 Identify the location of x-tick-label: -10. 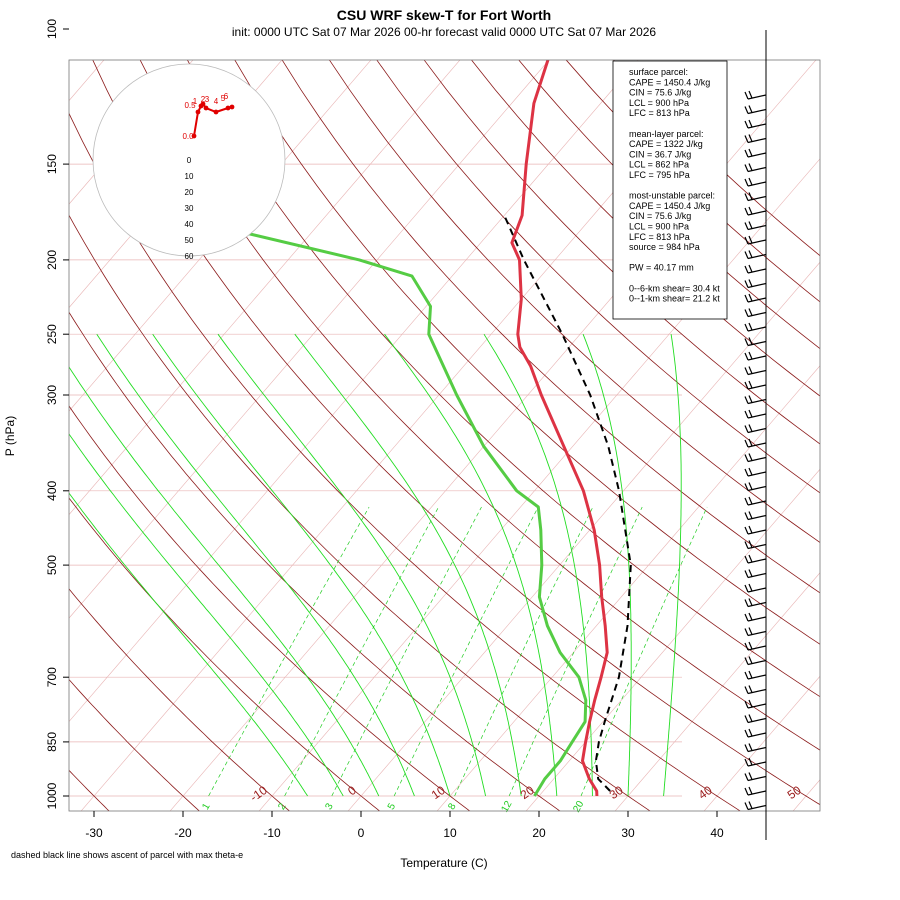
(272, 833).